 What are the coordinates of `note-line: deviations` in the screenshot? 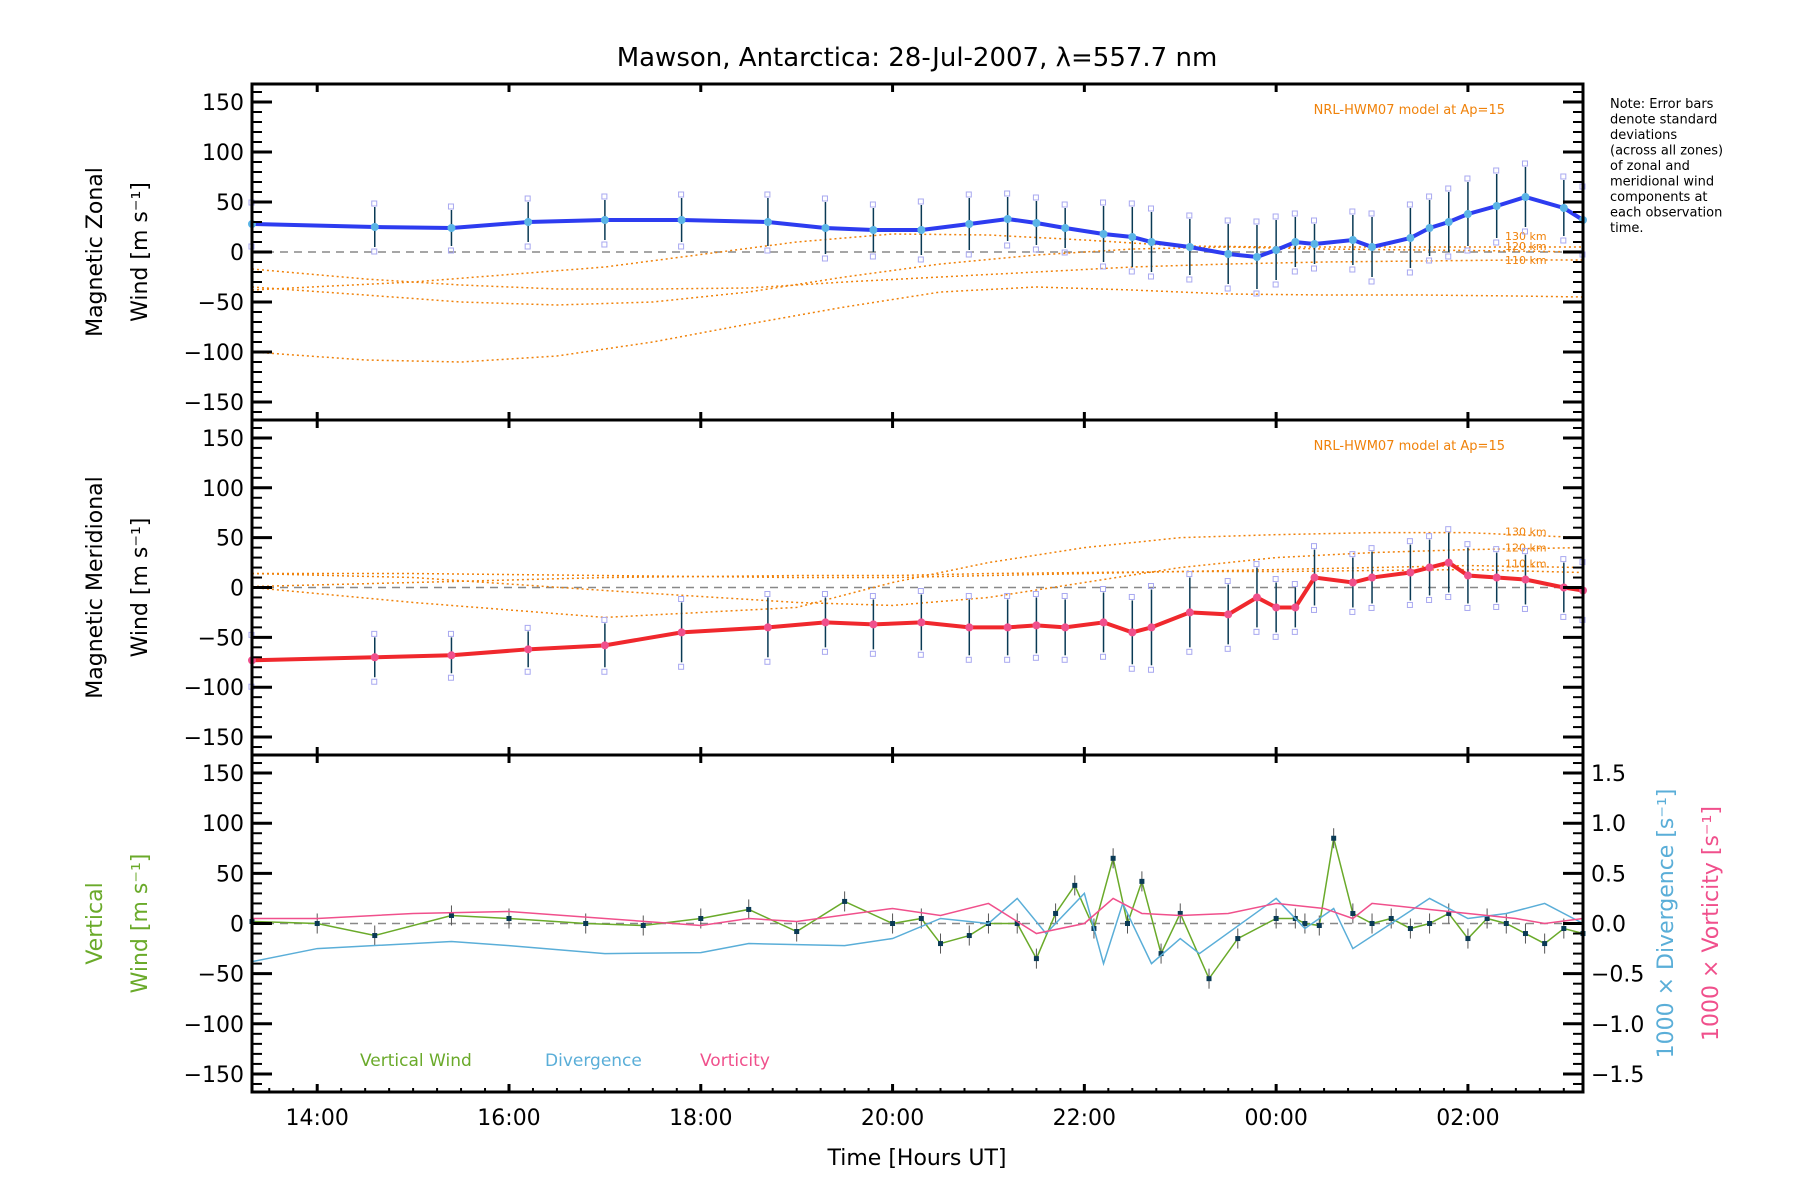 It's located at (1643, 135).